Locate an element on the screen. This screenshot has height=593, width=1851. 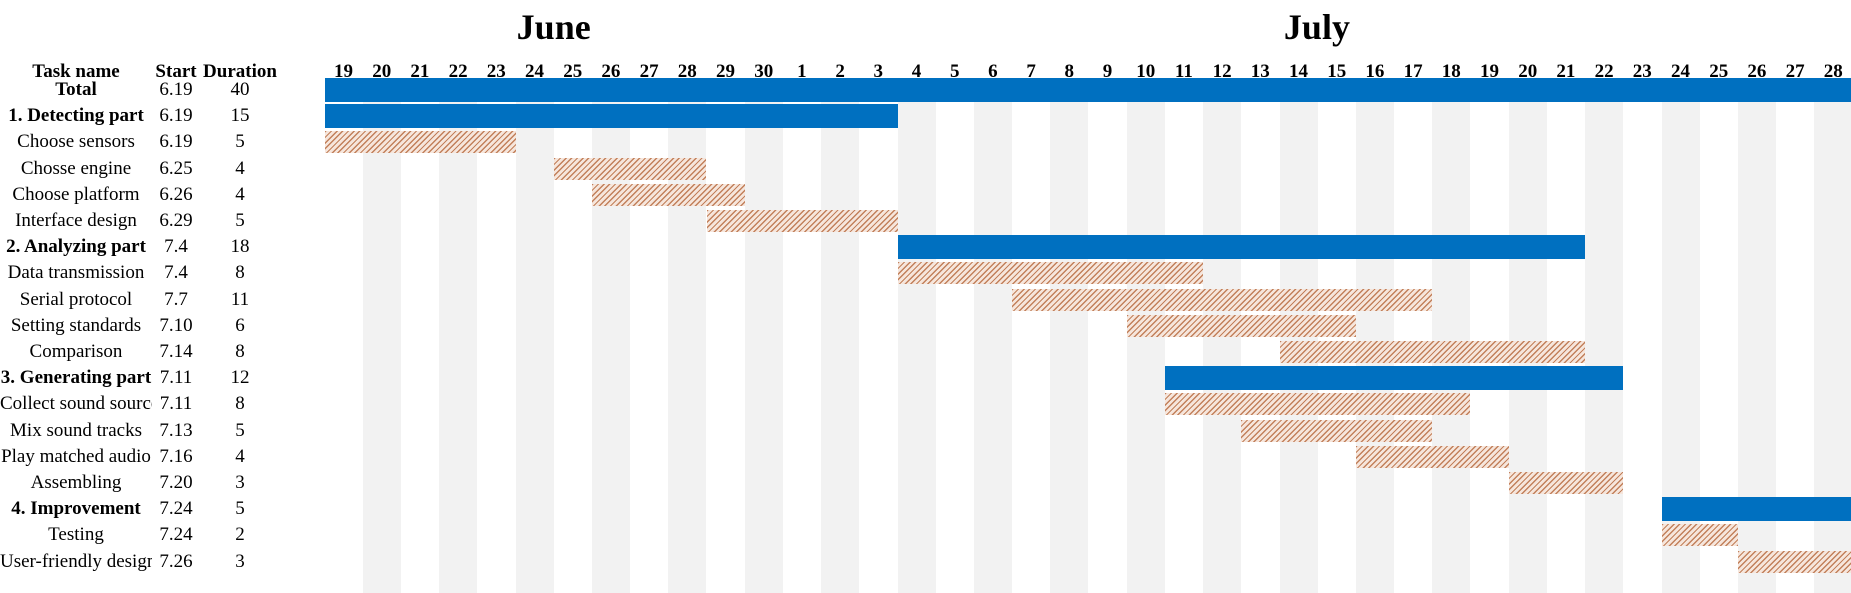
month-label-june: June is located at coordinates (553, 27).